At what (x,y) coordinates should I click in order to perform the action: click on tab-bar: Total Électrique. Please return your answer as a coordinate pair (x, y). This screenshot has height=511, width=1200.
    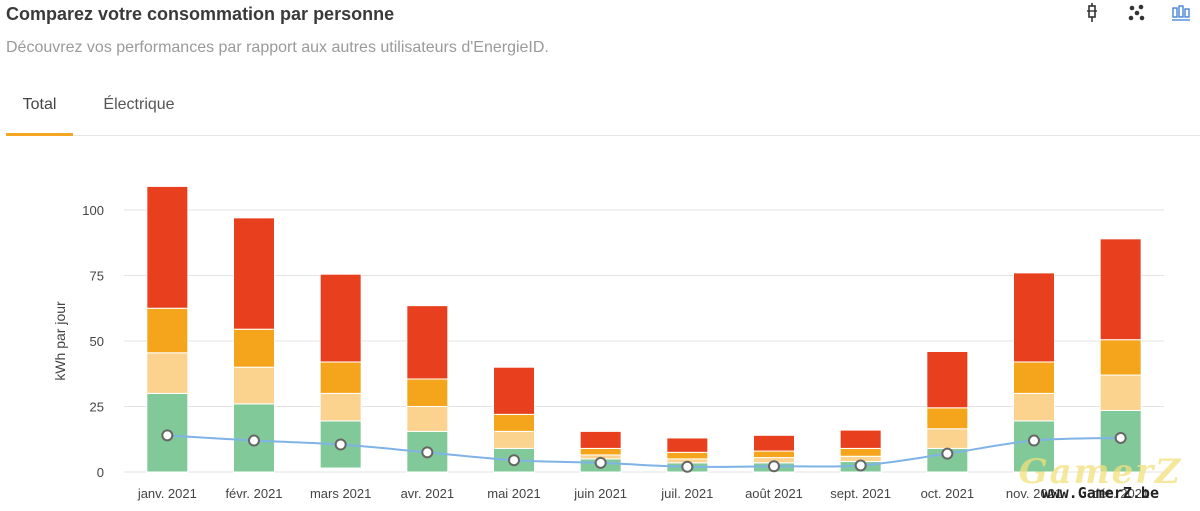
    Looking at the image, I should click on (603, 116).